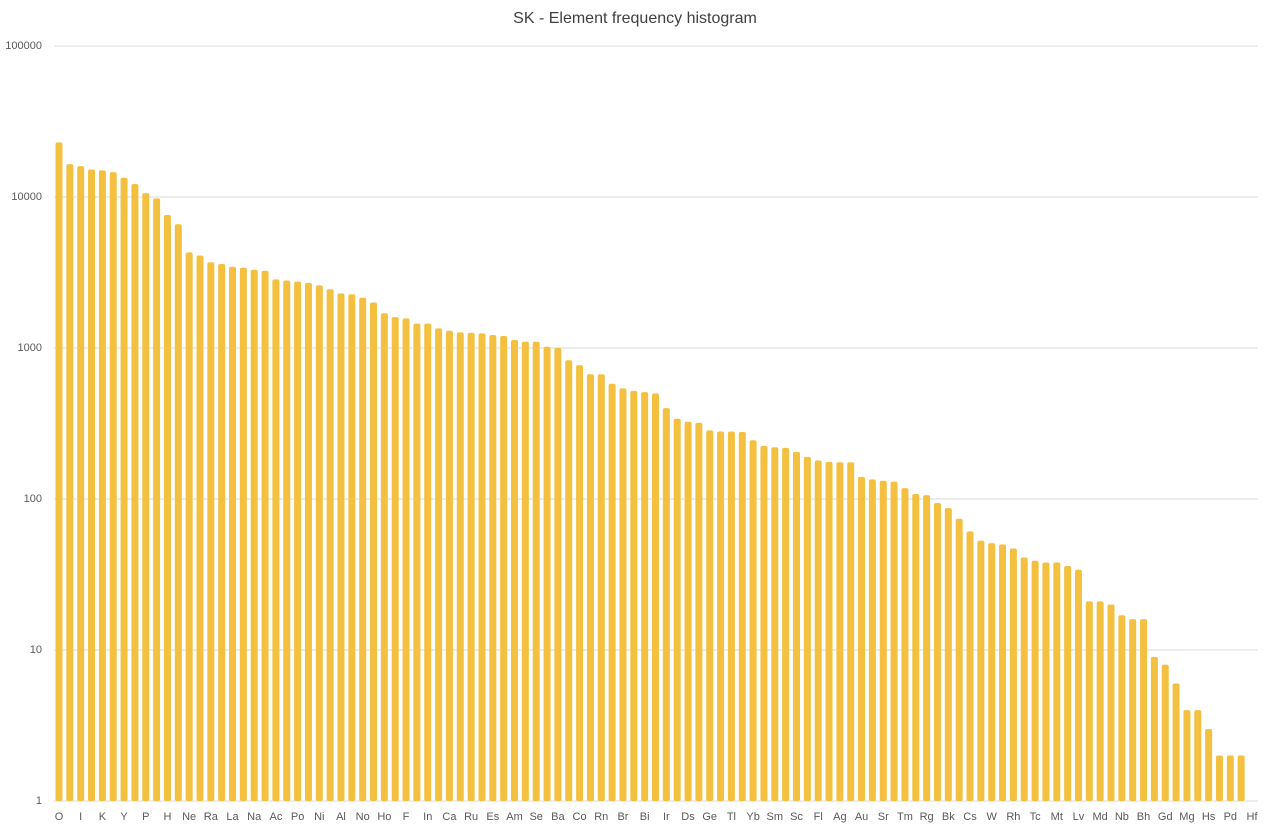 This screenshot has width=1272, height=828. I want to click on x-tick-label: Md, so click(1100, 817).